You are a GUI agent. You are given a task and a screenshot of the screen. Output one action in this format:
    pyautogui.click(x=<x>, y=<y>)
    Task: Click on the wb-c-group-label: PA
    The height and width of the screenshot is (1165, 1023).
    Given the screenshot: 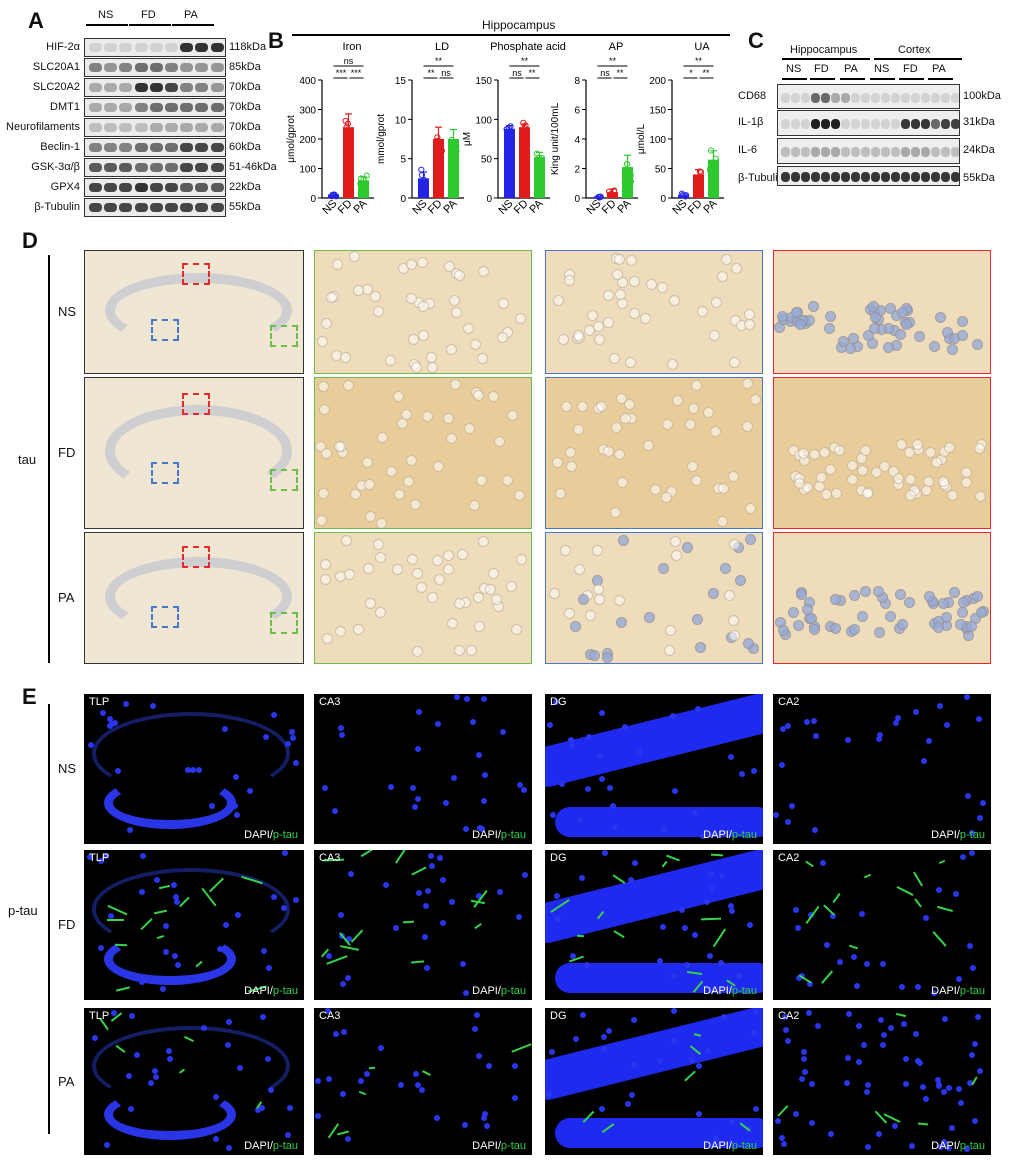 What is the action you would take?
    pyautogui.click(x=939, y=69)
    